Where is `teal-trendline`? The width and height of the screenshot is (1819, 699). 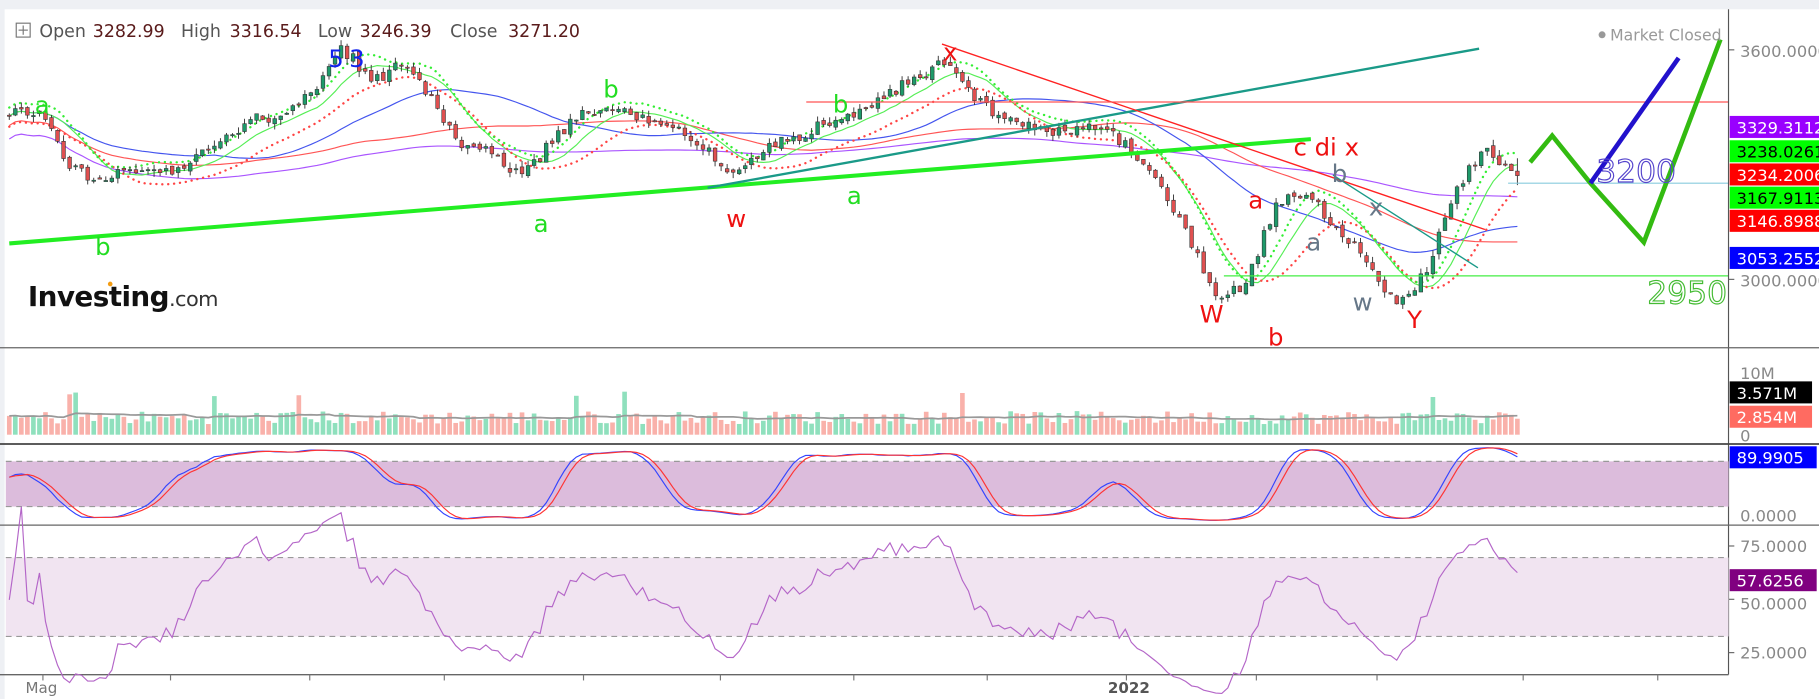 teal-trendline is located at coordinates (1093, 118).